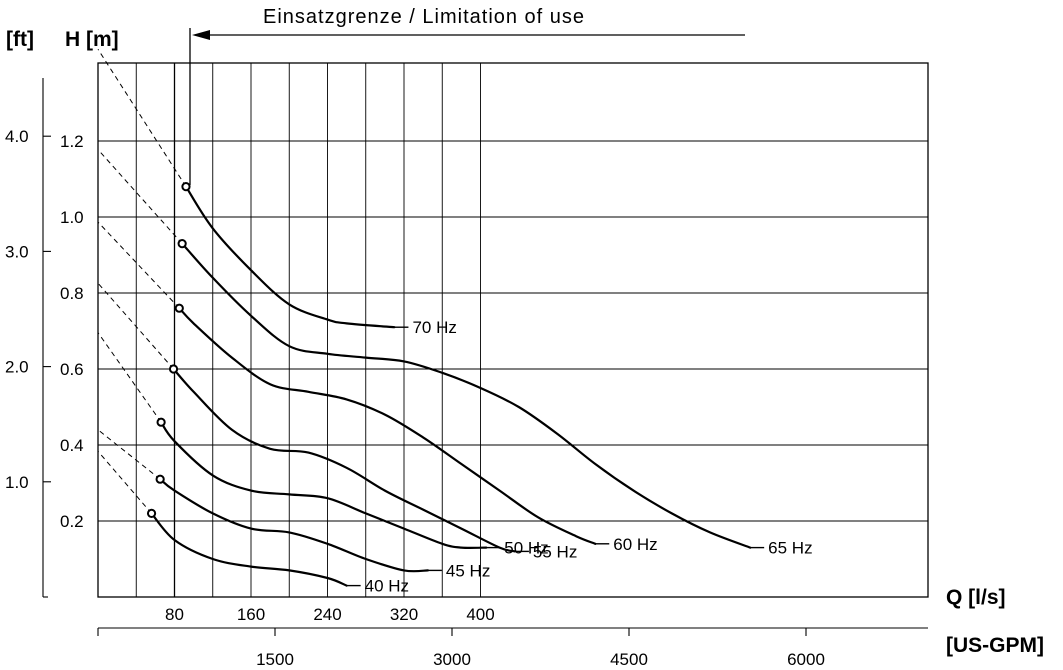 This screenshot has width=1063, height=670. Describe the element at coordinates (467, 95) in the screenshot. I see `limitation-annotation: Einsatzgrenze / Limitation of use` at that location.